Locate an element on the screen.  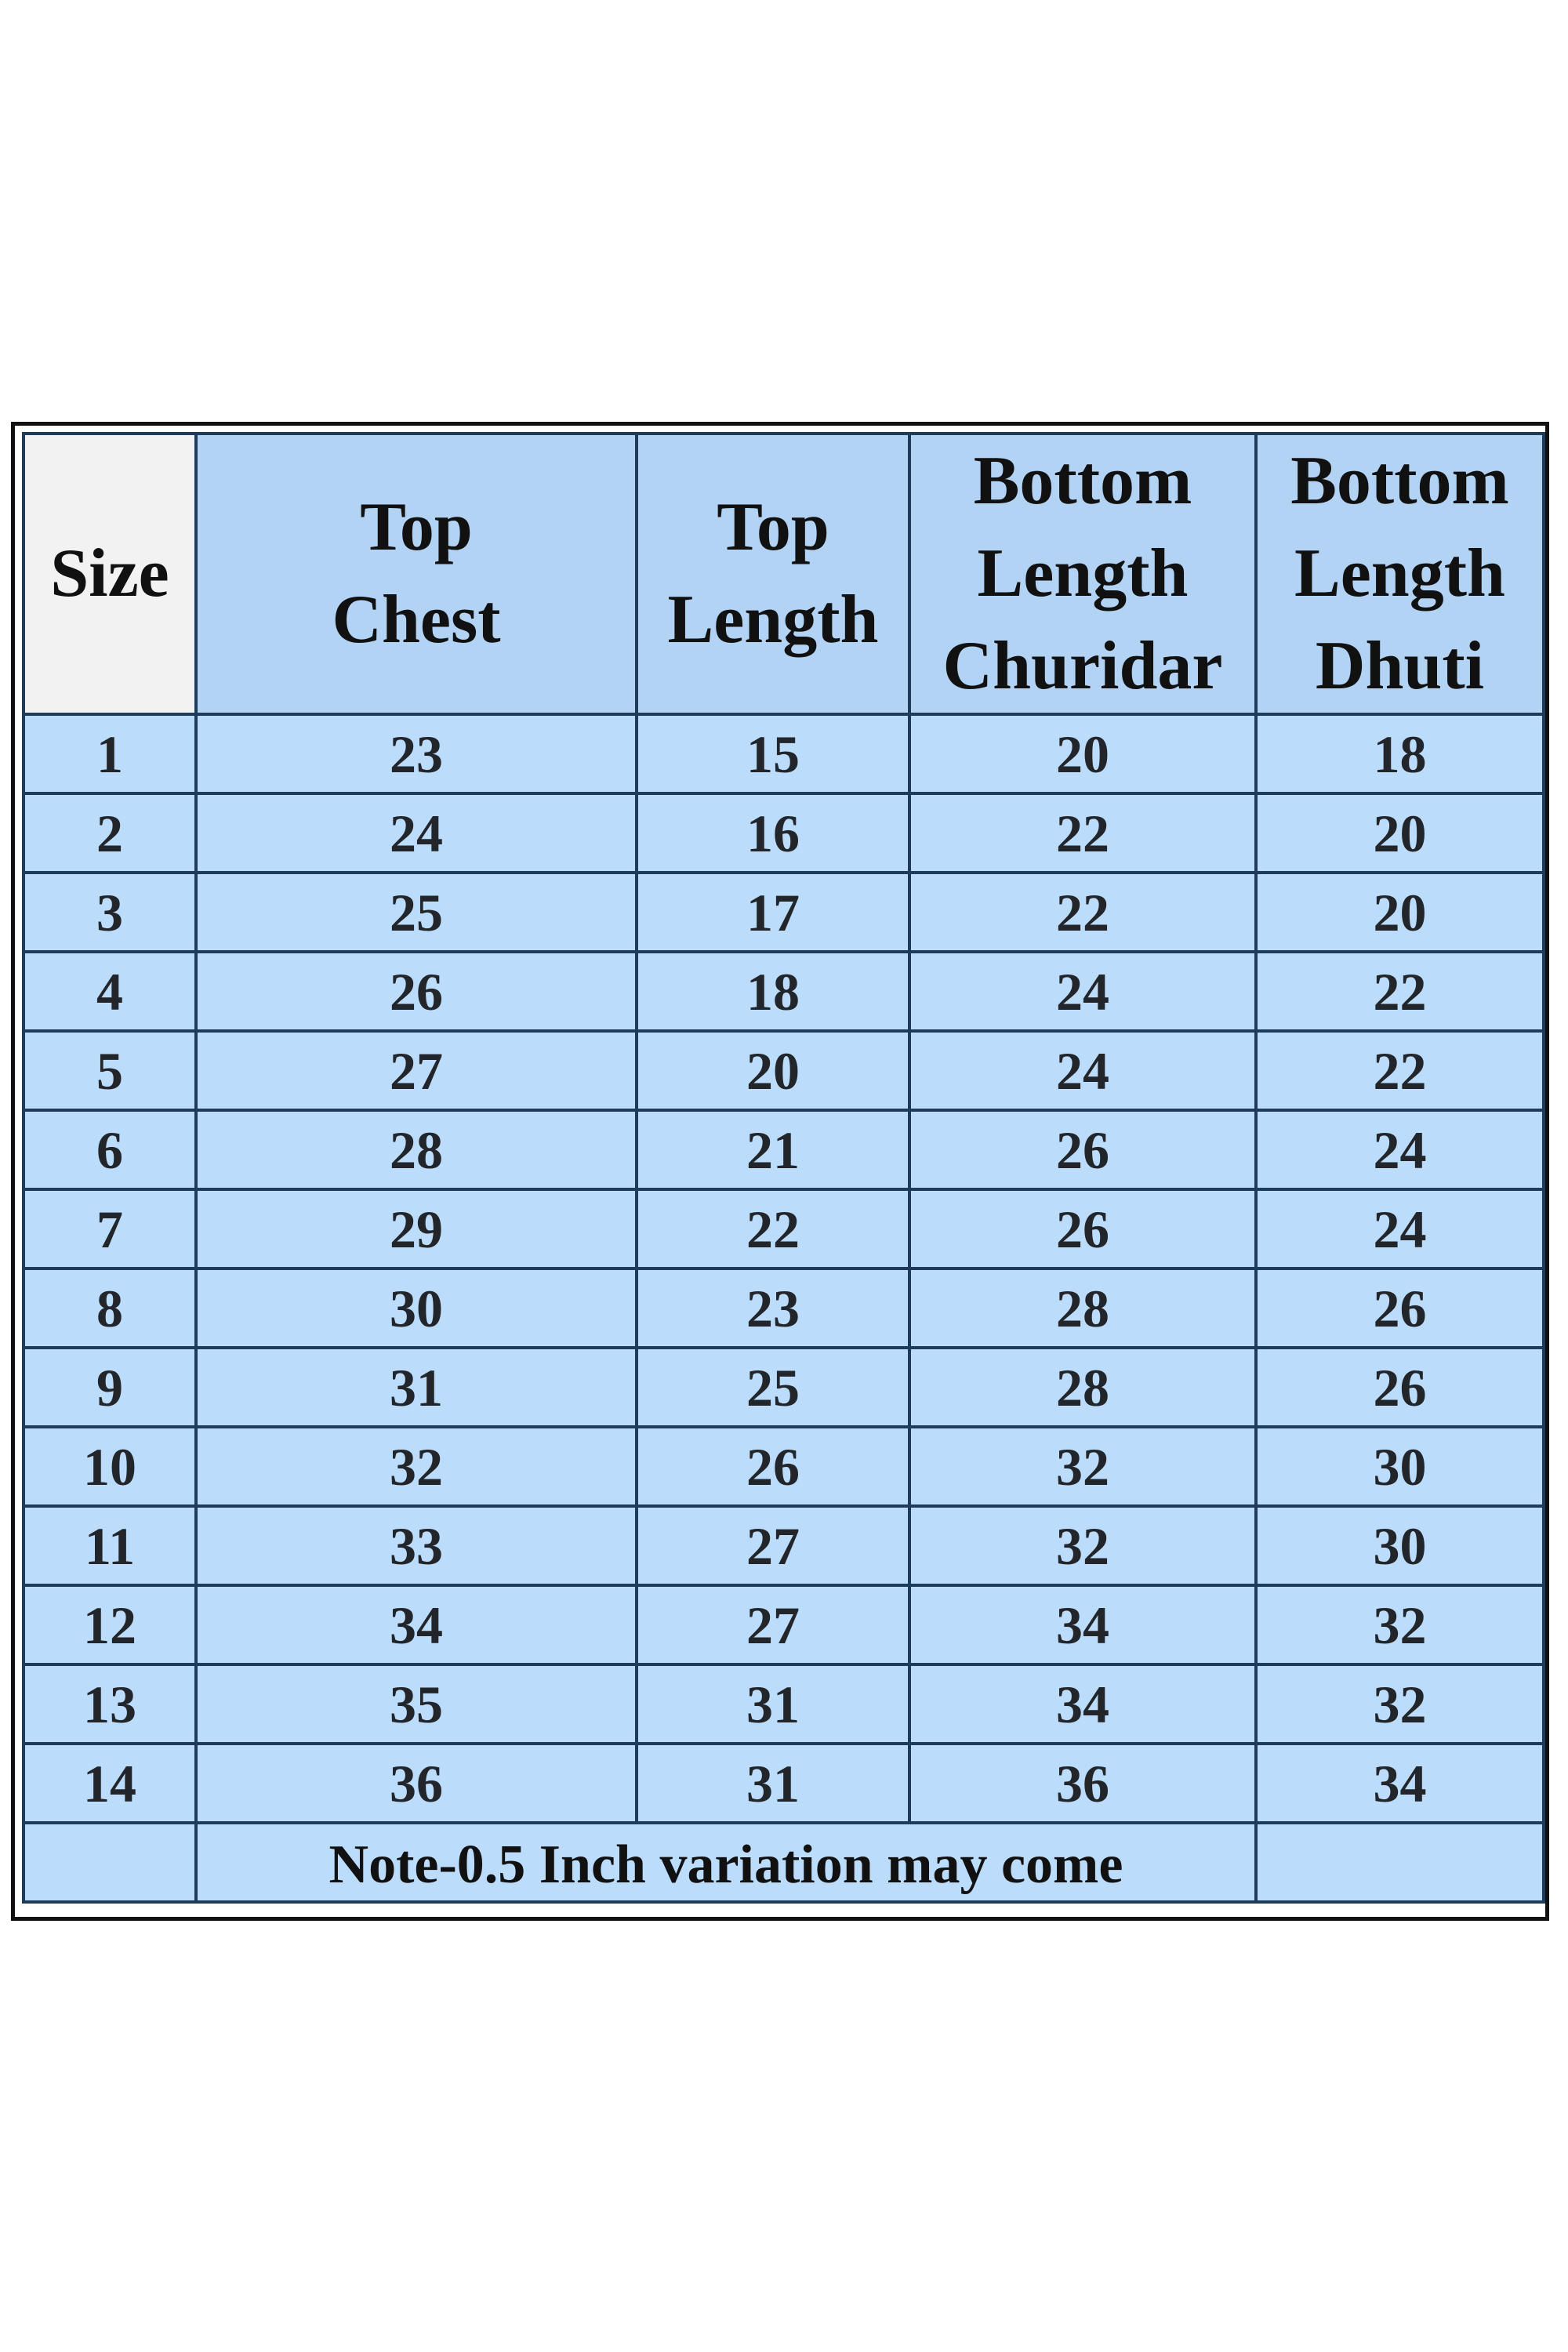
cell-top-chest: 33 is located at coordinates (416, 1545).